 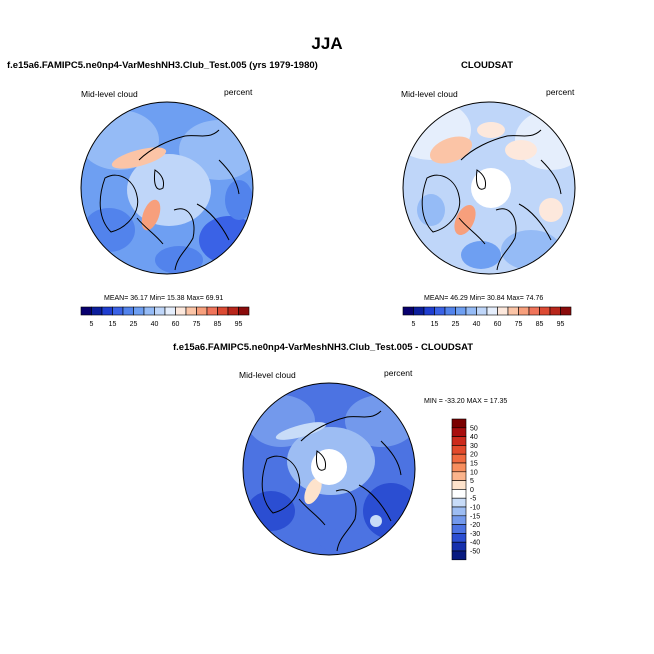 What do you see at coordinates (164, 298) in the screenshot?
I see `panel-1-stats: MEAN= 36.17 Min= 15.38 Max= 69.91` at bounding box center [164, 298].